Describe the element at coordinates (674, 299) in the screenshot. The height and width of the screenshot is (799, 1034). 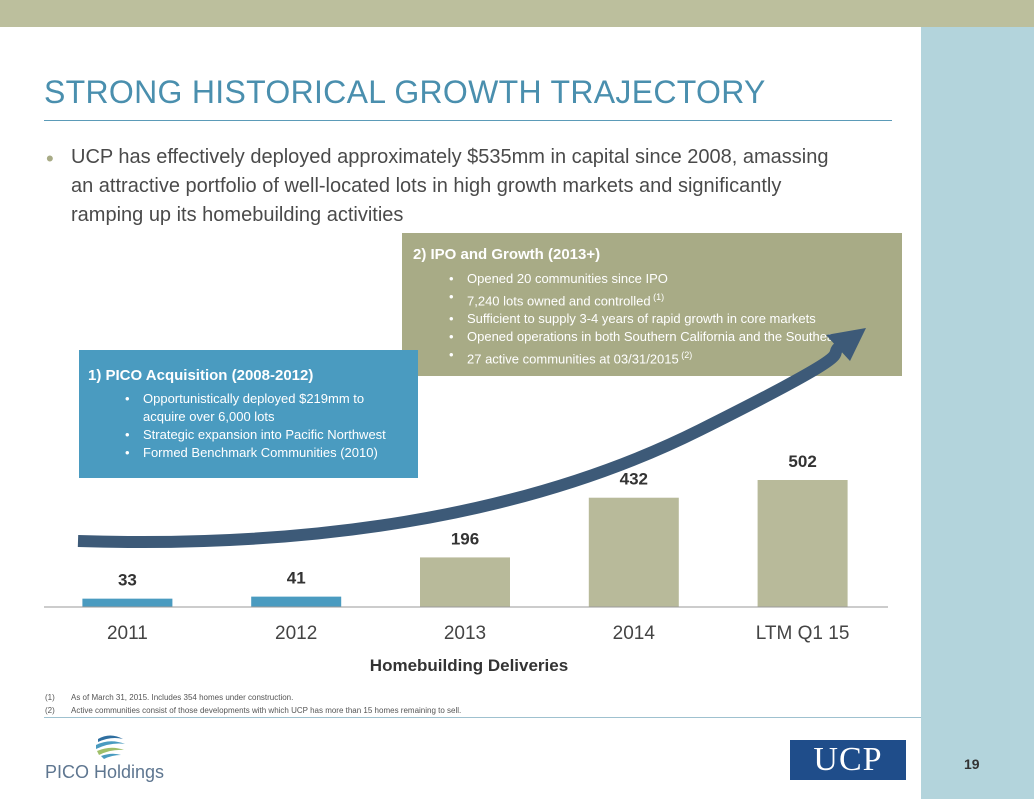
I see `ipo-growth-item: 7,240 lots owned and controlled (1)` at that location.